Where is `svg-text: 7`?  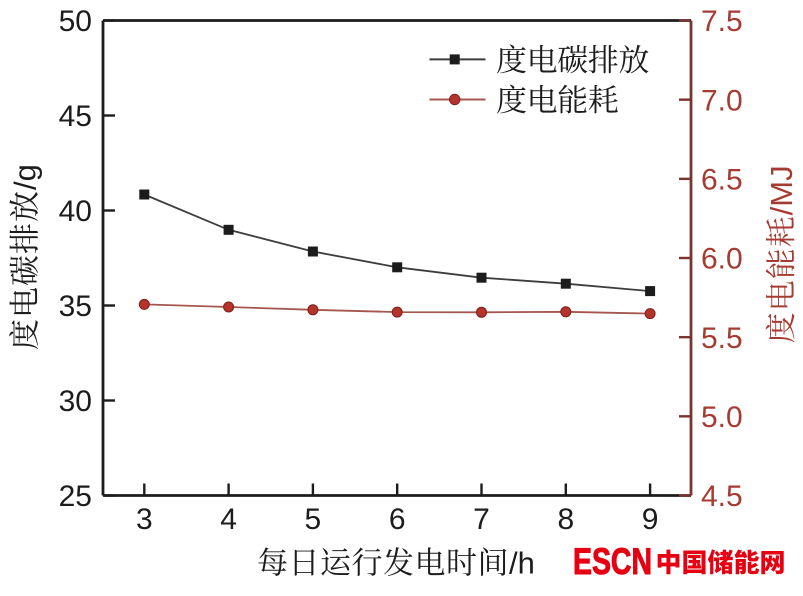
svg-text: 7 is located at coordinates (481, 519).